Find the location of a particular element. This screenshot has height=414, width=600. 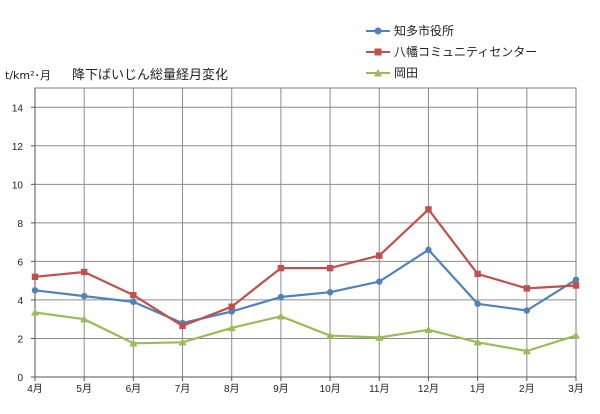

legend-label: 知多市役所 is located at coordinates (424, 31).